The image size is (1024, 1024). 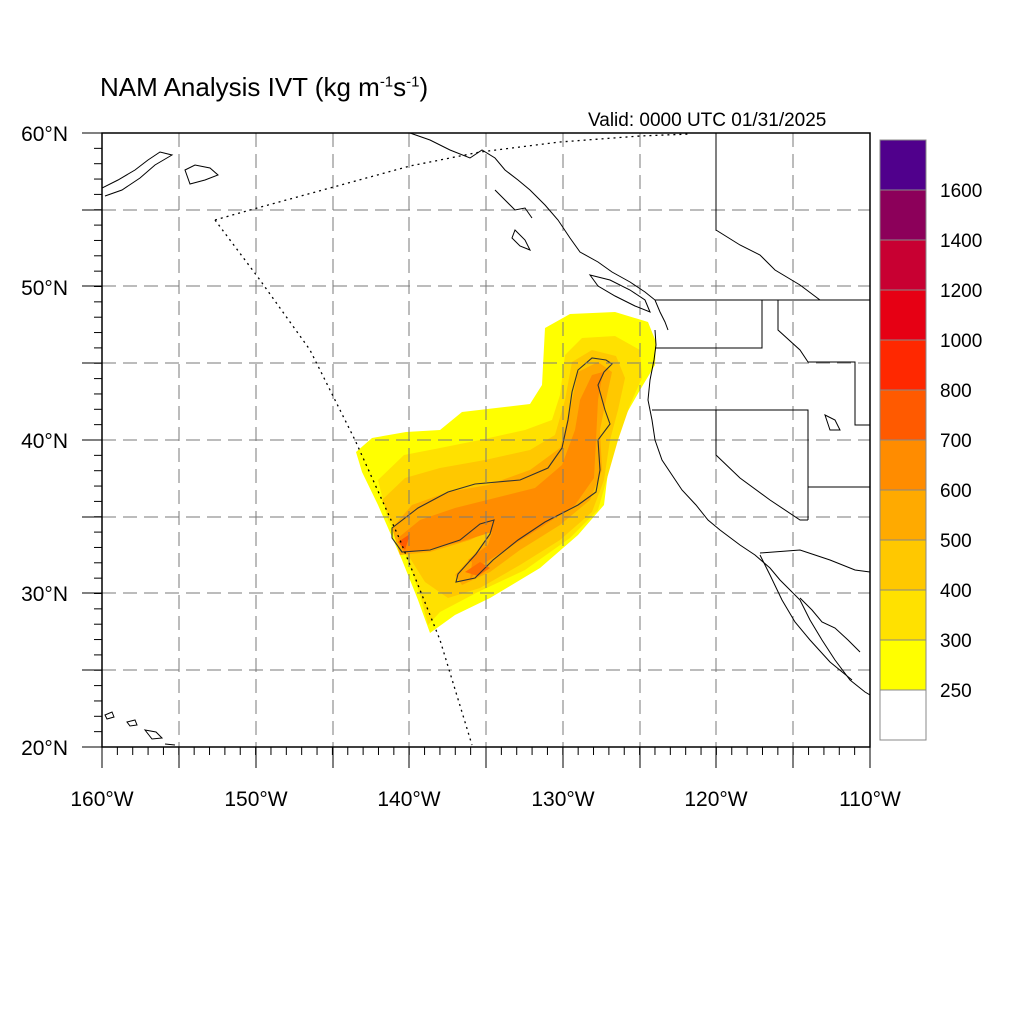 What do you see at coordinates (44, 134) in the screenshot?
I see `lat-label: 60°N` at bounding box center [44, 134].